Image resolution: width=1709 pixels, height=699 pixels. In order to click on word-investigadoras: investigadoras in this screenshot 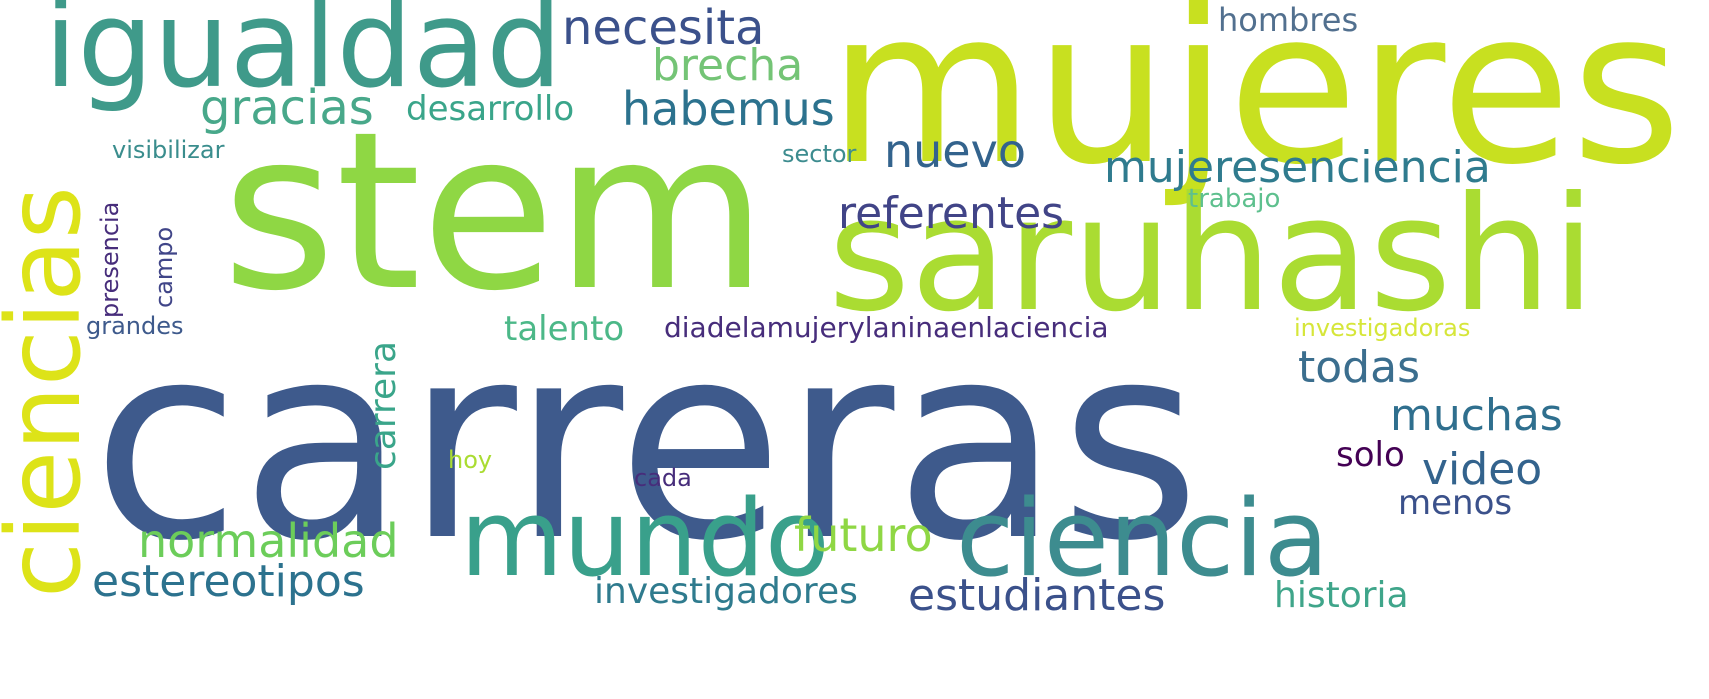, I will do `click(1382, 328)`.